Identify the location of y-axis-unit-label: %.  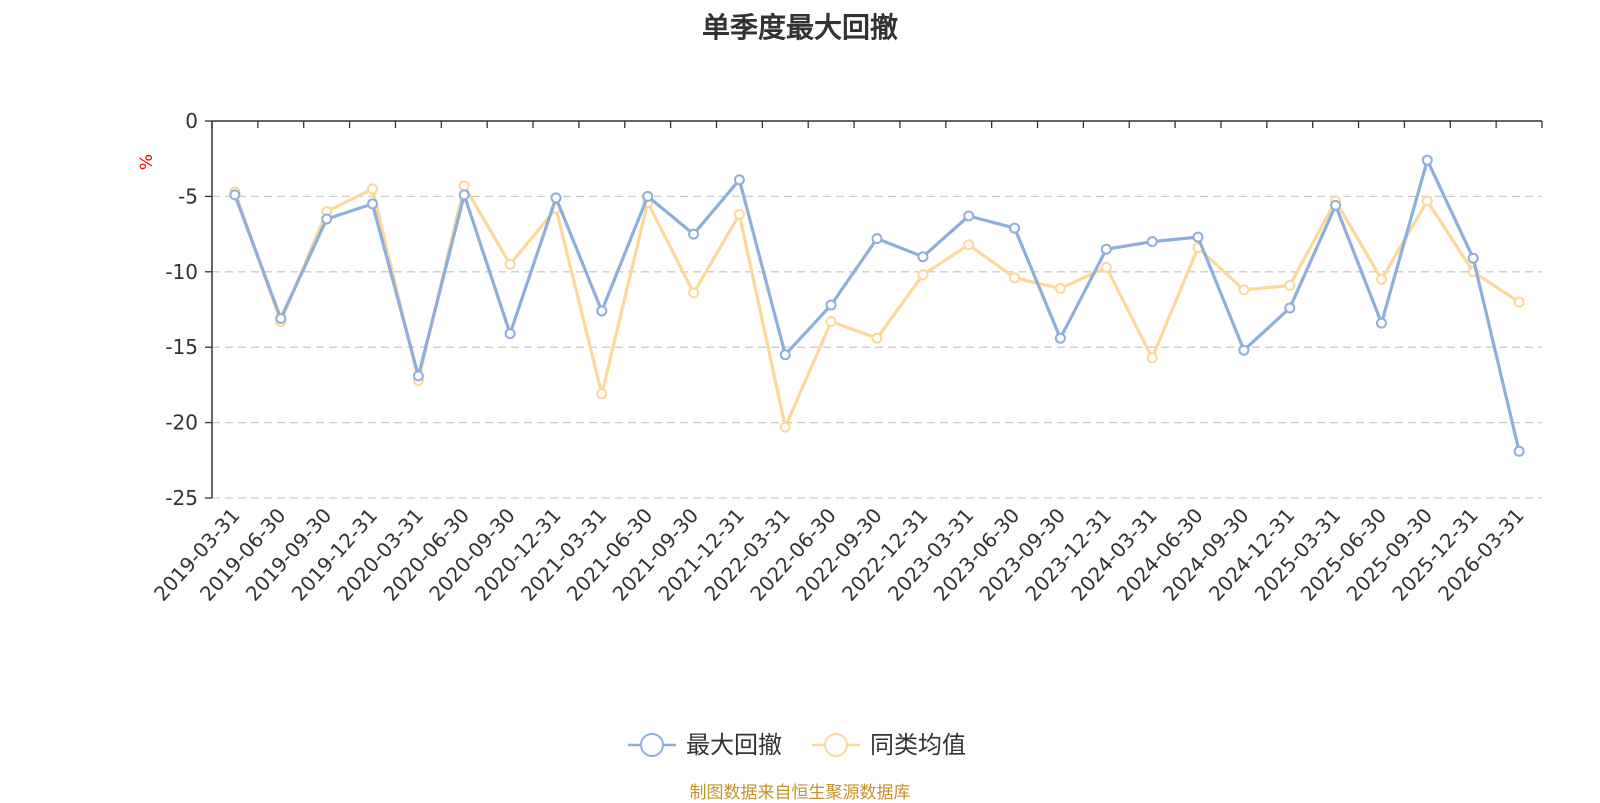
(147, 162).